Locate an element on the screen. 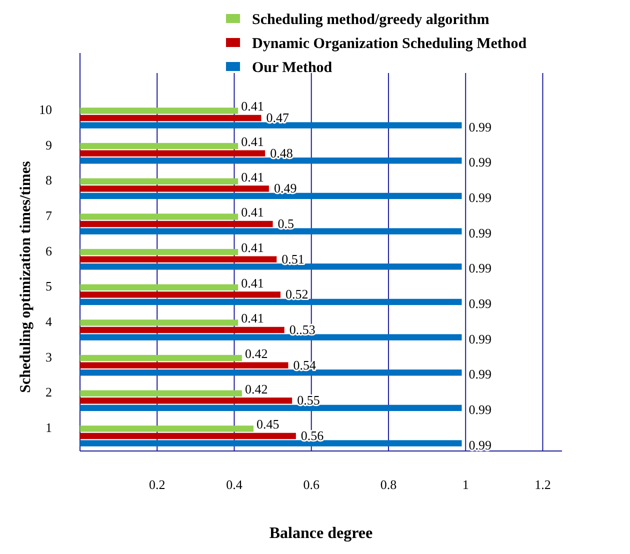 The image size is (630, 554). legend-label: Scheduling method/greedy algorithm is located at coordinates (371, 20).